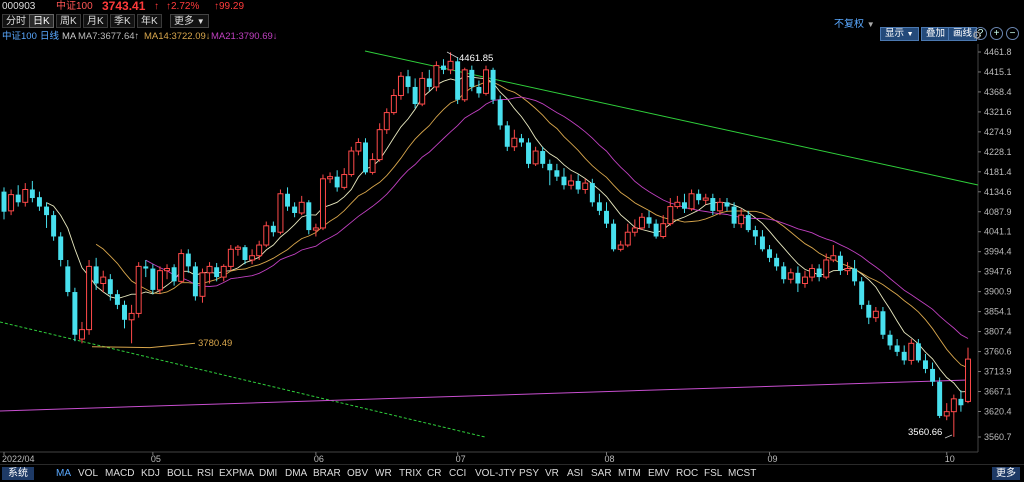 The width and height of the screenshot is (1024, 482). Describe the element at coordinates (244, 36) in the screenshot. I see `legend-ma21: MA21:3790.69↓` at that location.